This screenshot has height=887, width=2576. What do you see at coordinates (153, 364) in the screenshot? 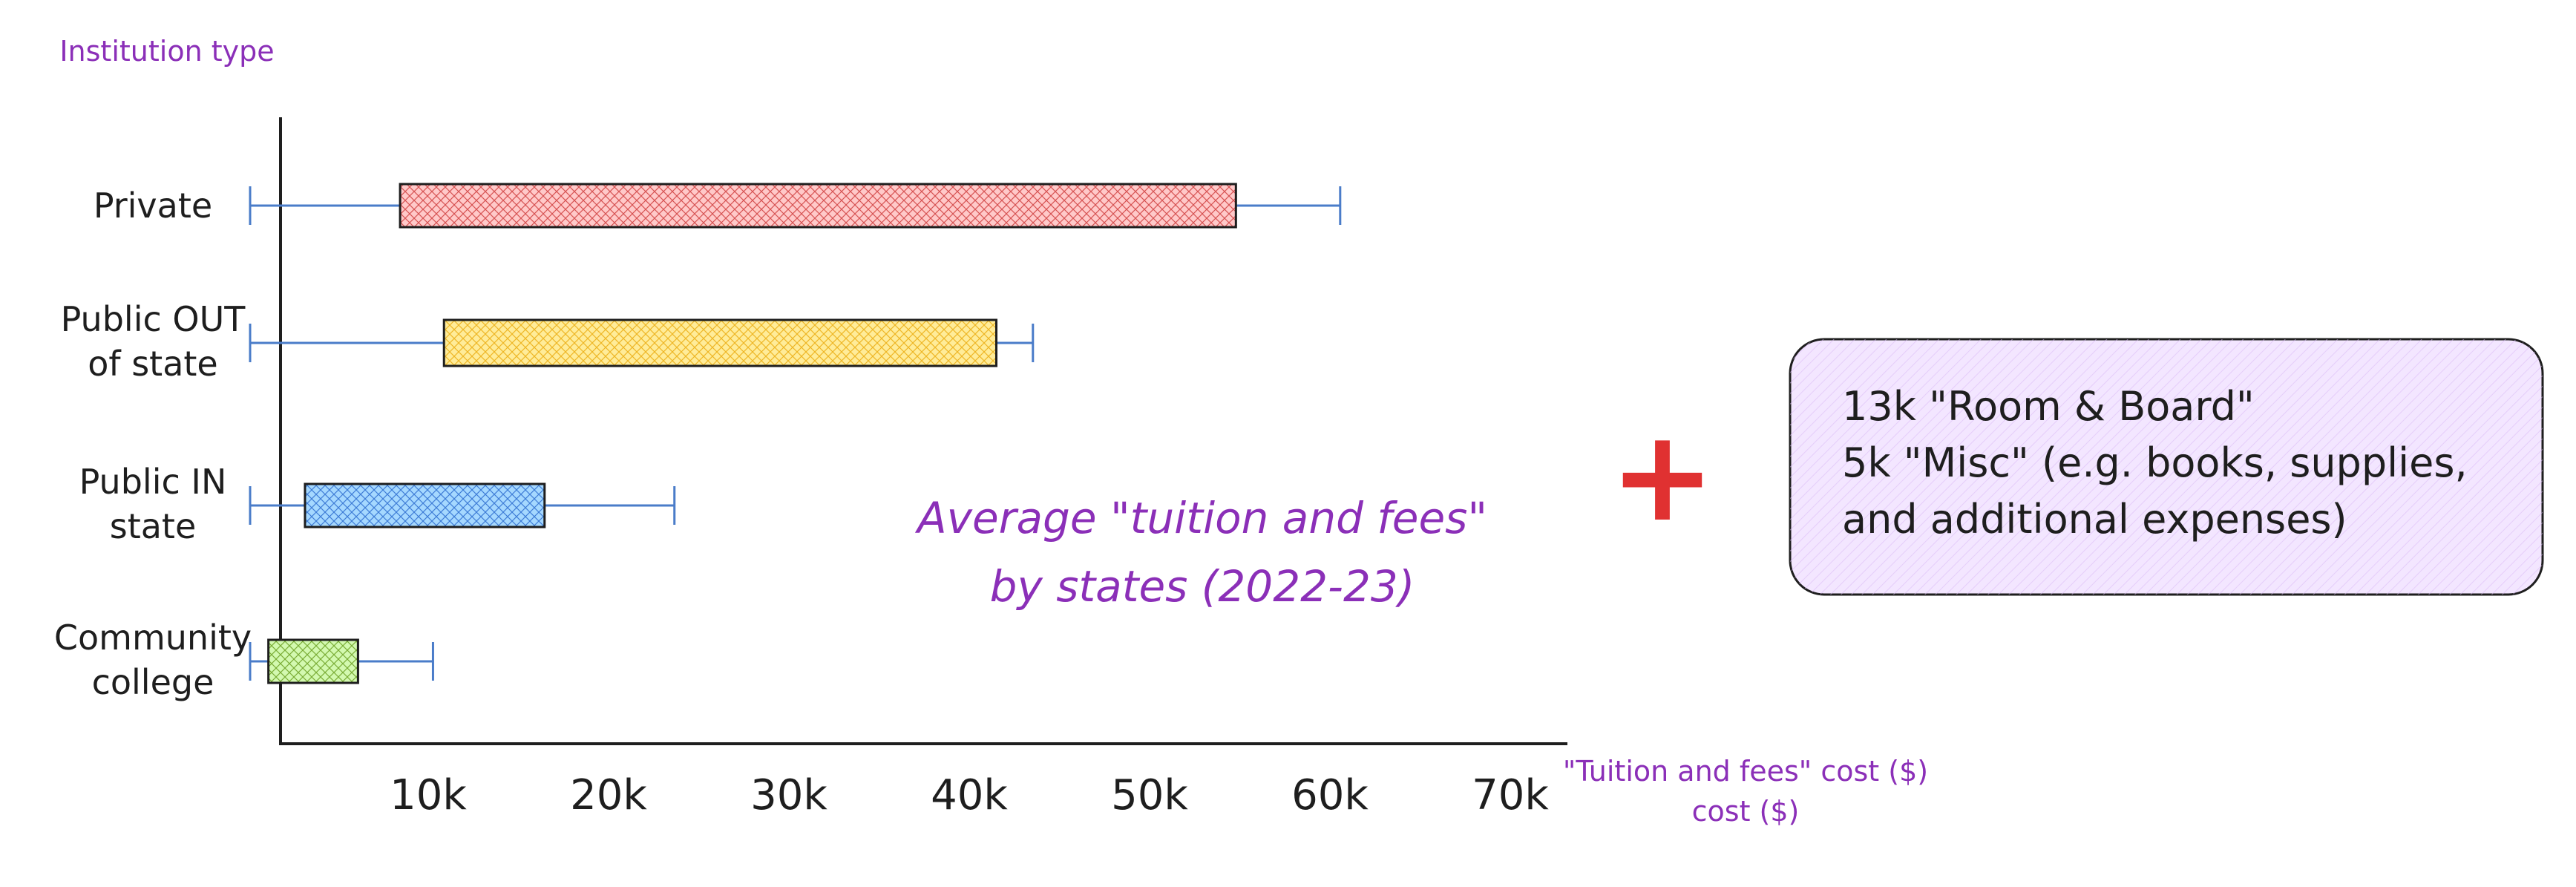
I see `category-label-line-2: of state` at bounding box center [153, 364].